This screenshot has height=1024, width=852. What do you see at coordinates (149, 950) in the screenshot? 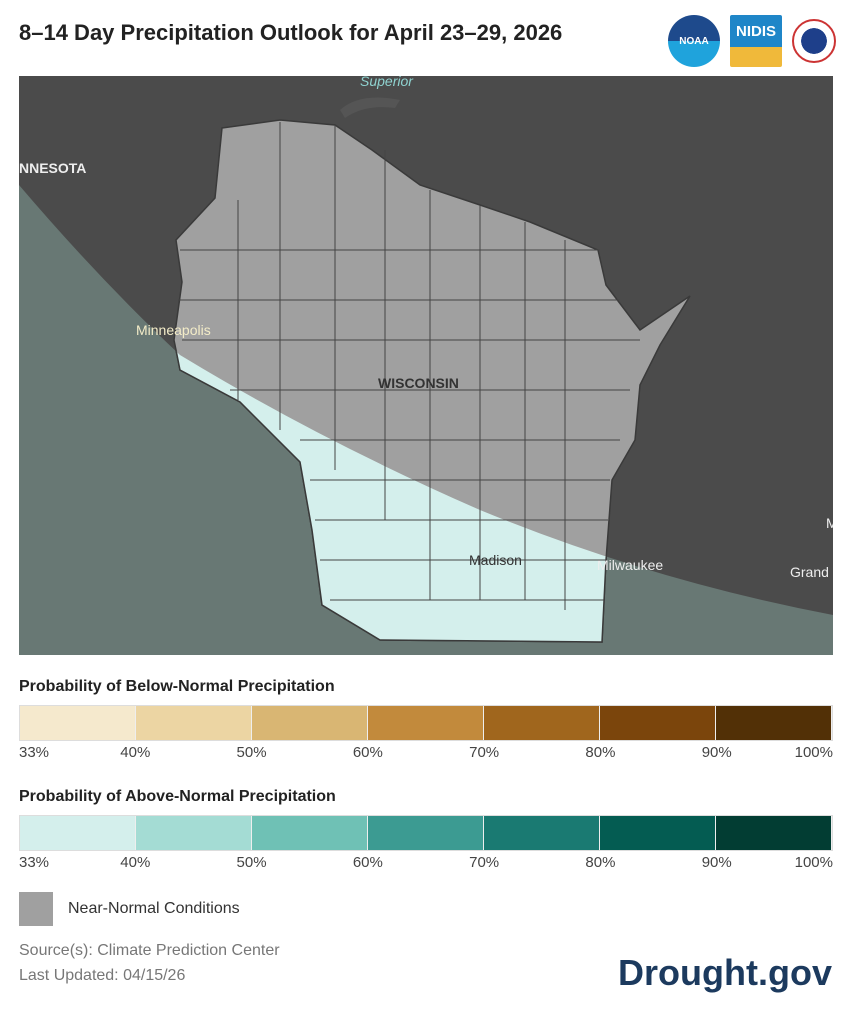
I see `source-text: Source(s): Climate Prediction Center` at bounding box center [149, 950].